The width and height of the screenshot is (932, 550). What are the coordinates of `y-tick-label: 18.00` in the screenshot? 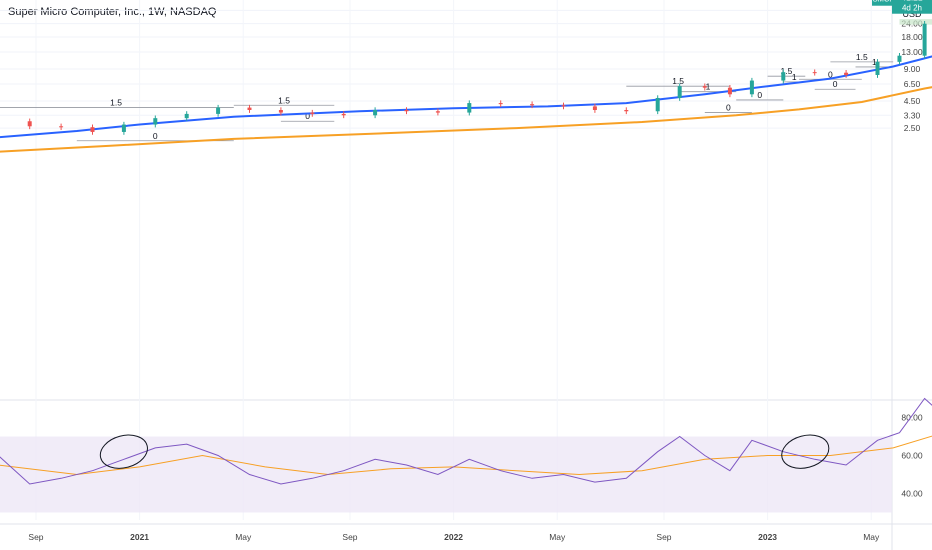 It's located at (912, 37).